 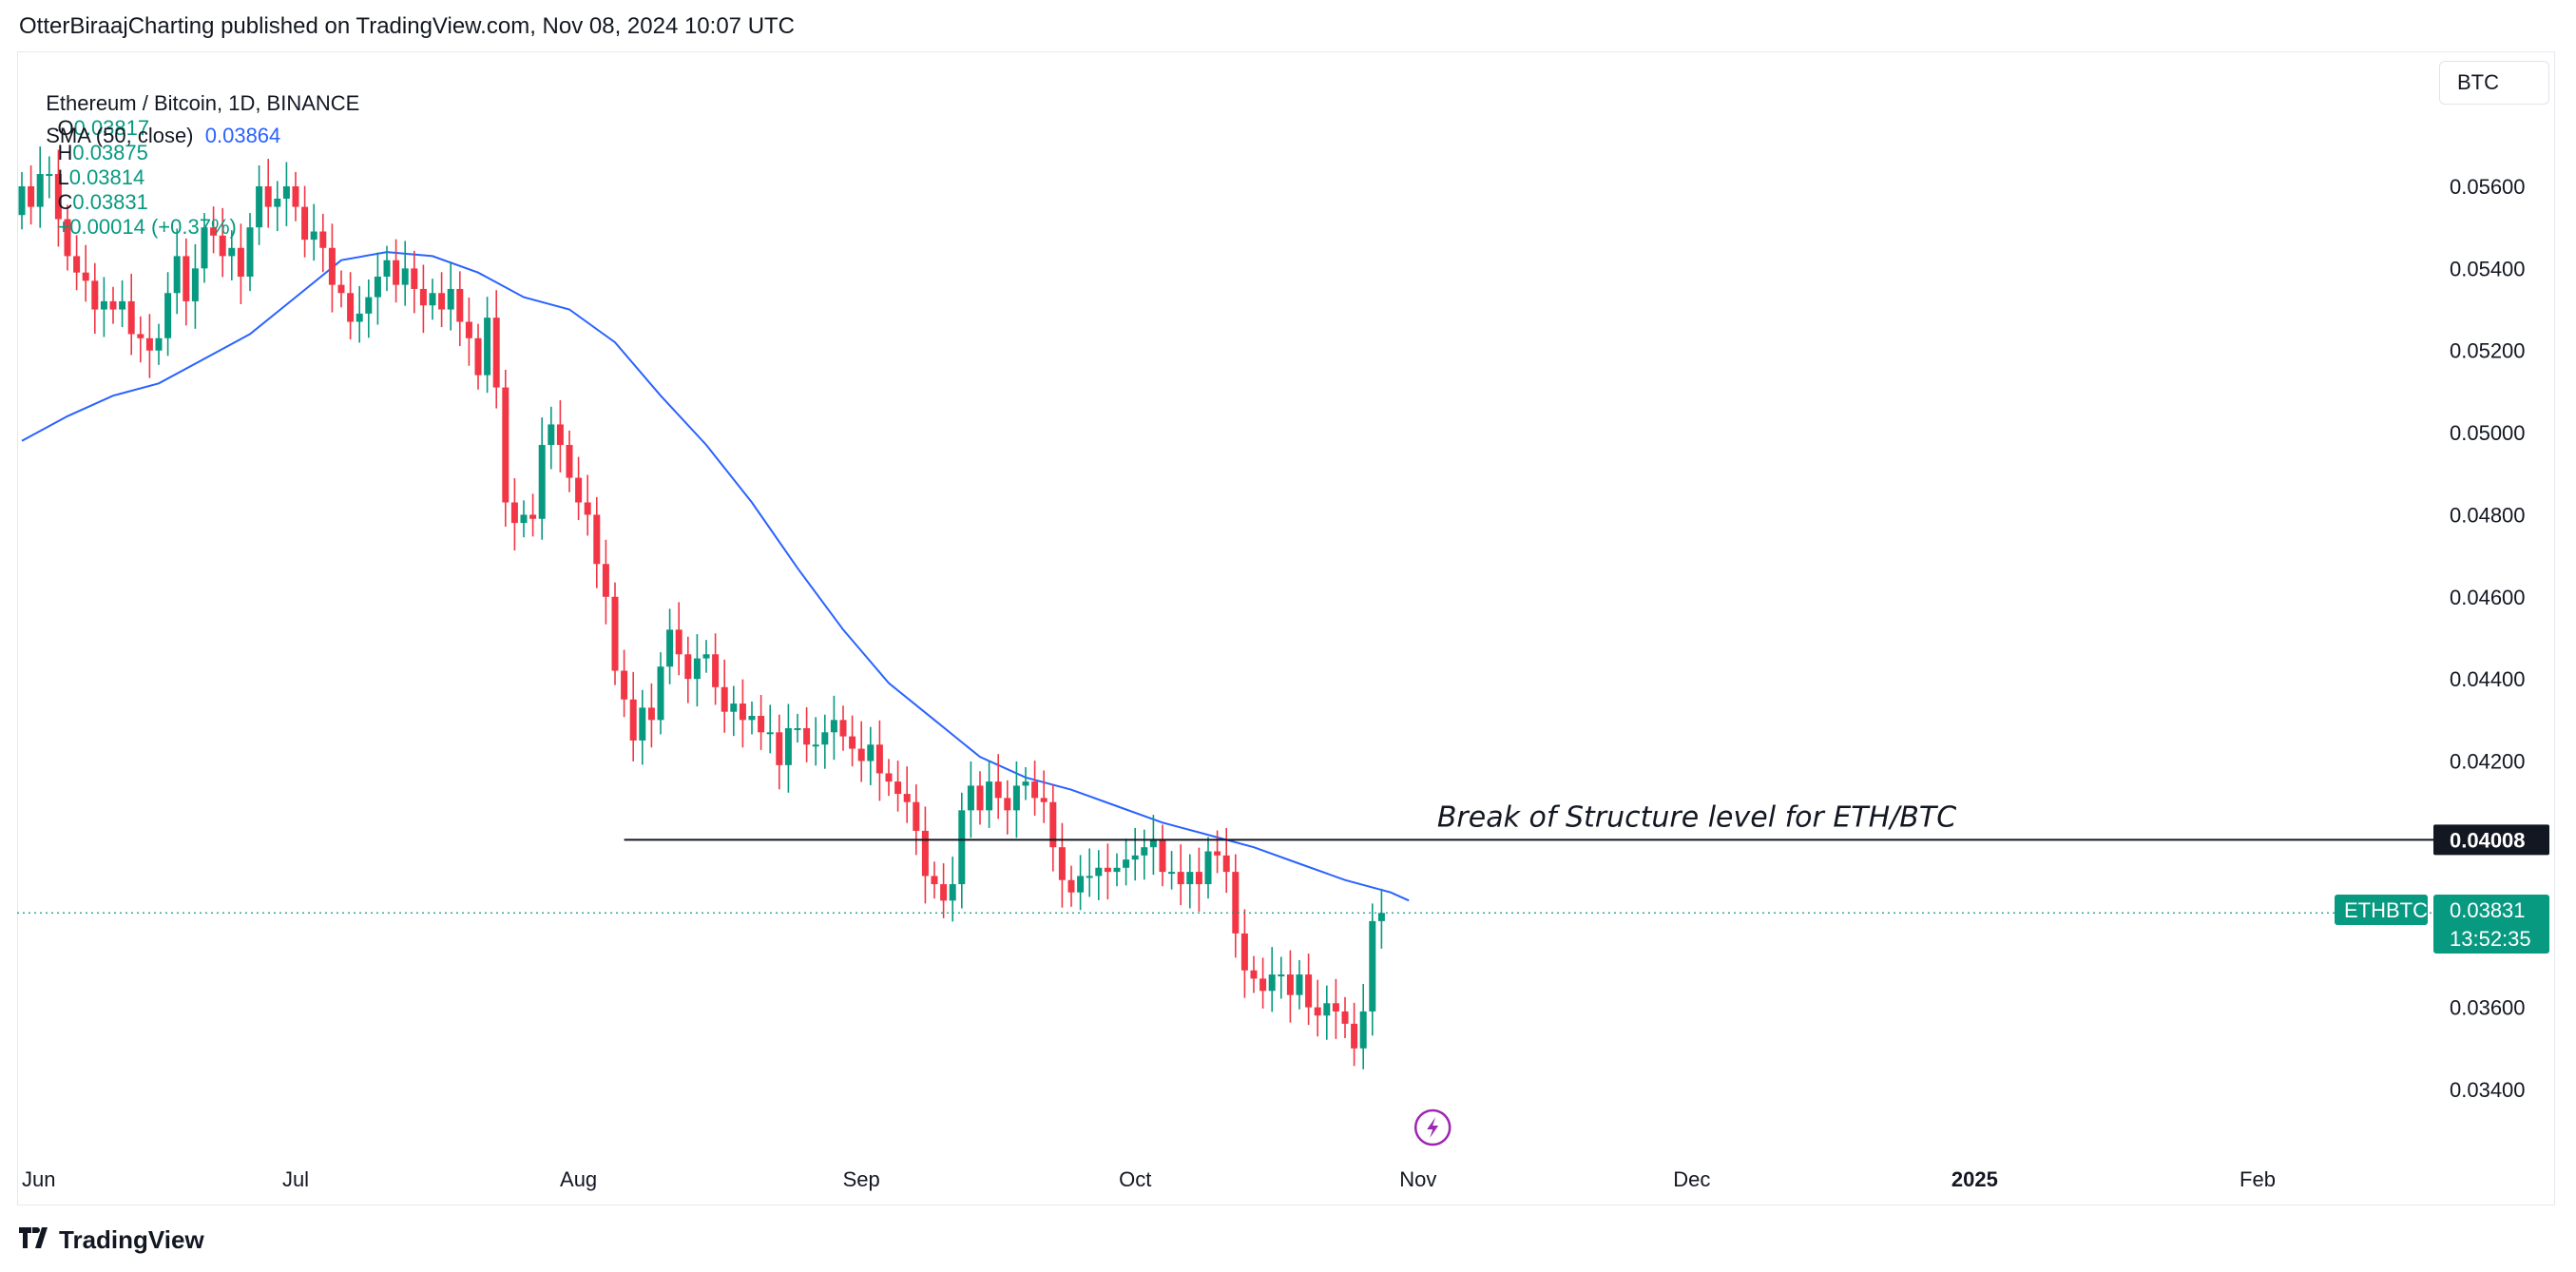 What do you see at coordinates (243, 135) in the screenshot?
I see `sma-value: 0.03864` at bounding box center [243, 135].